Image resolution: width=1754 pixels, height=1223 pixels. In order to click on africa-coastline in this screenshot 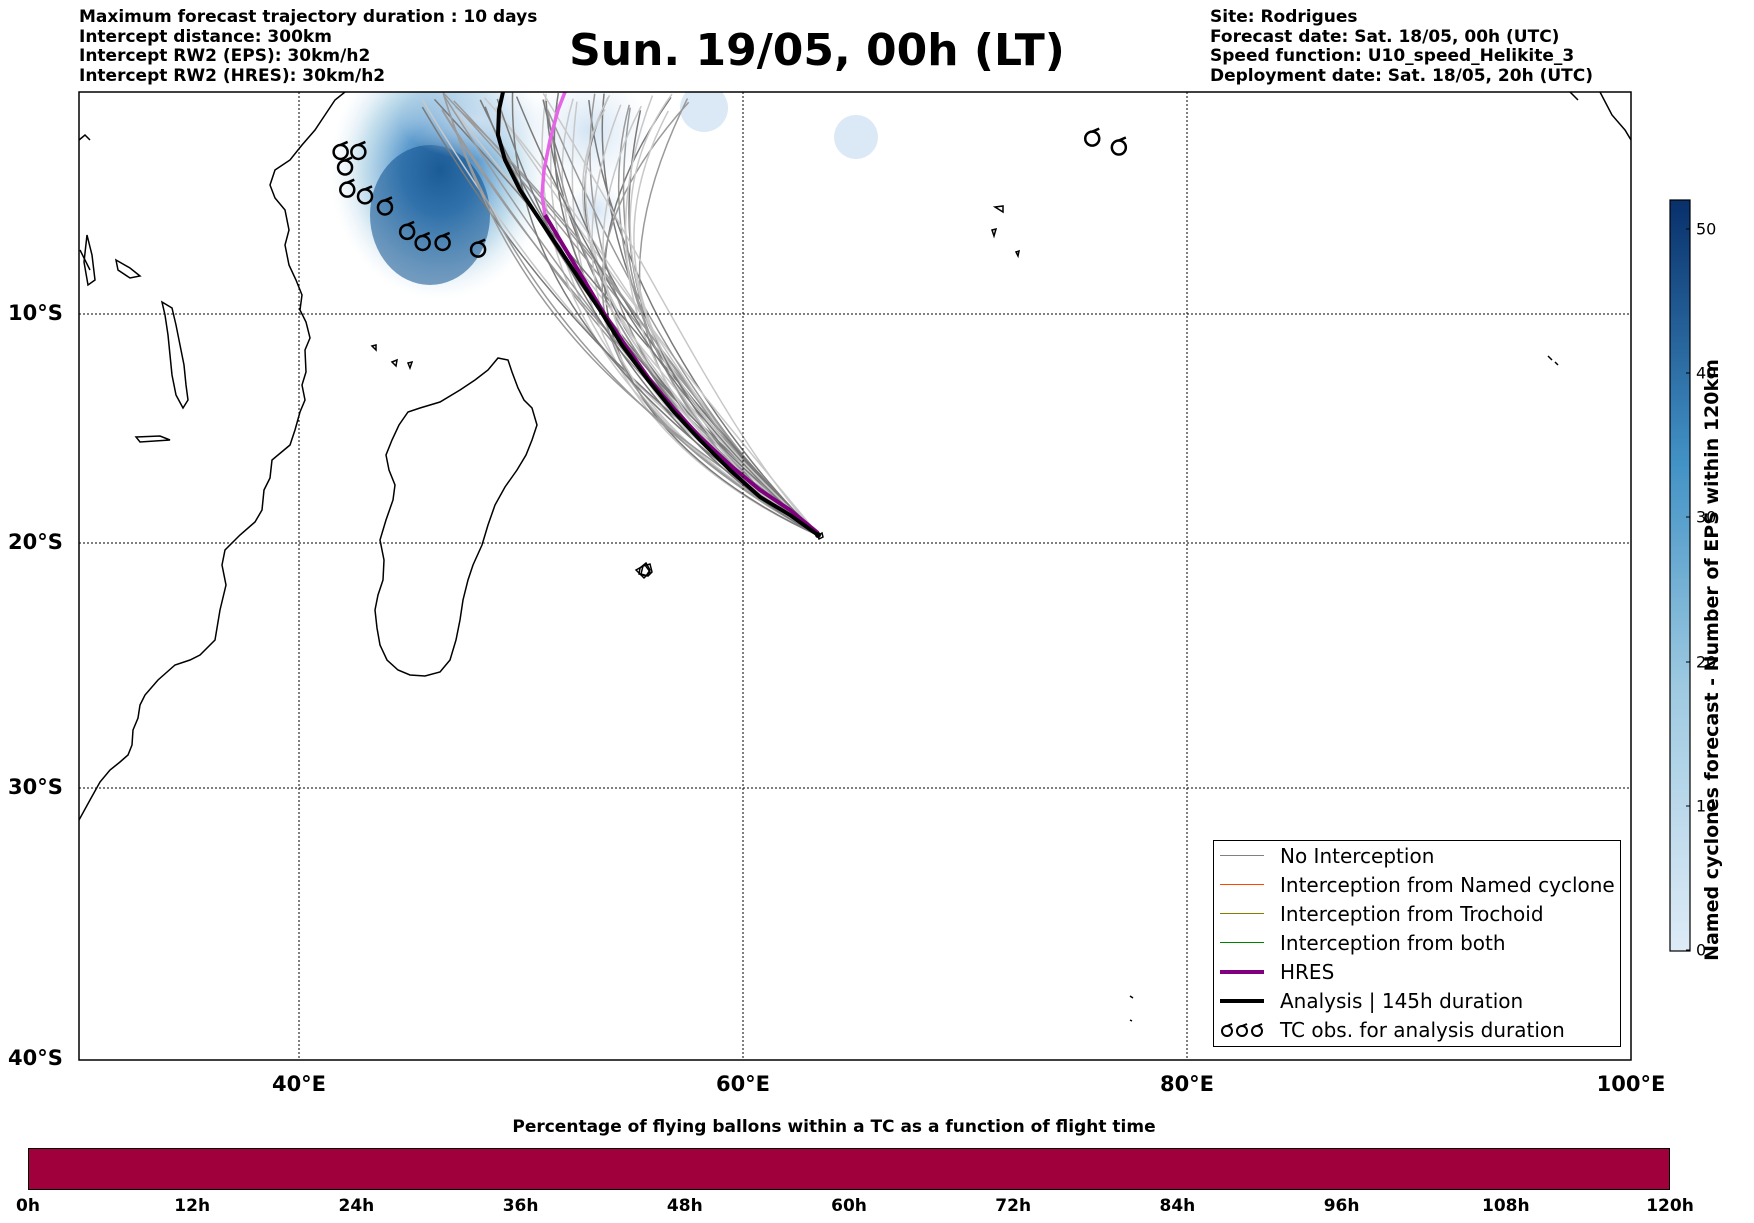, I will do `click(212, 456)`.